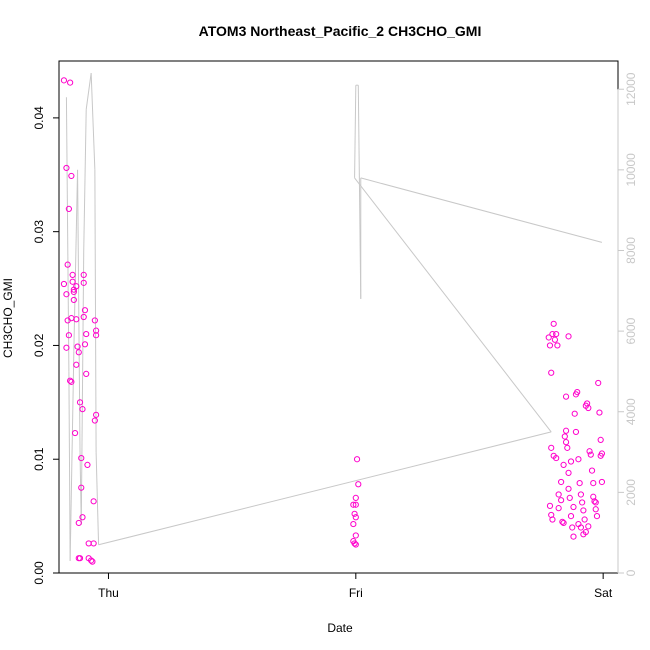 Image resolution: width=650 pixels, height=650 pixels. What do you see at coordinates (108, 593) in the screenshot?
I see `x-tick-label: Thu` at bounding box center [108, 593].